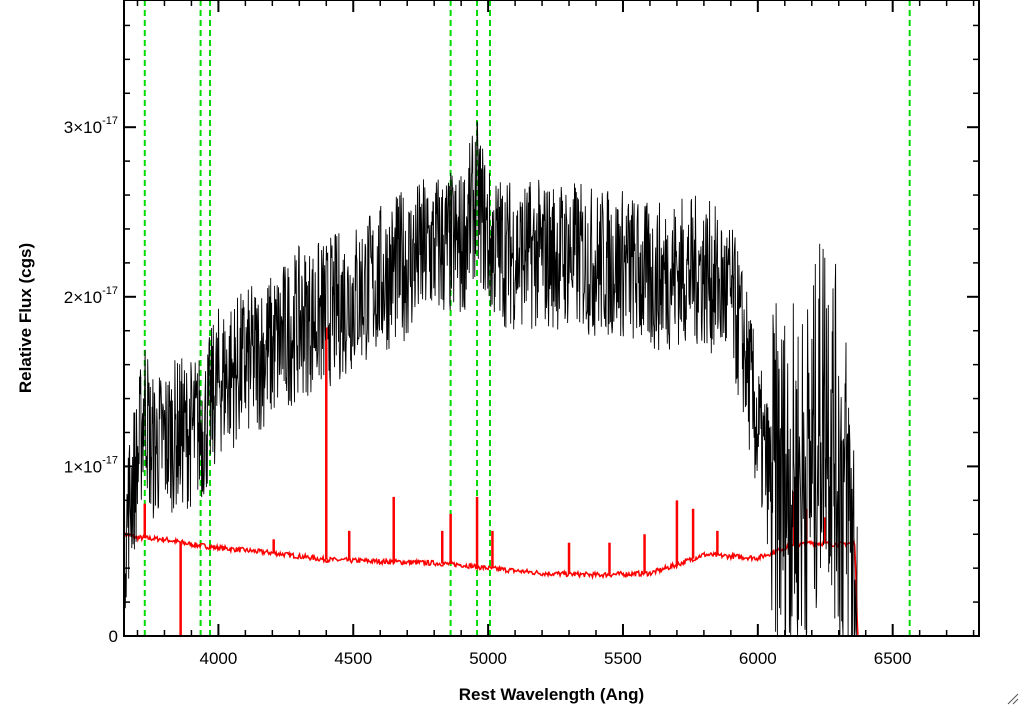 The height and width of the screenshot is (706, 1020). Describe the element at coordinates (91, 465) in the screenshot. I see `y-tick-label: 1×10⁻¹⁷` at that location.